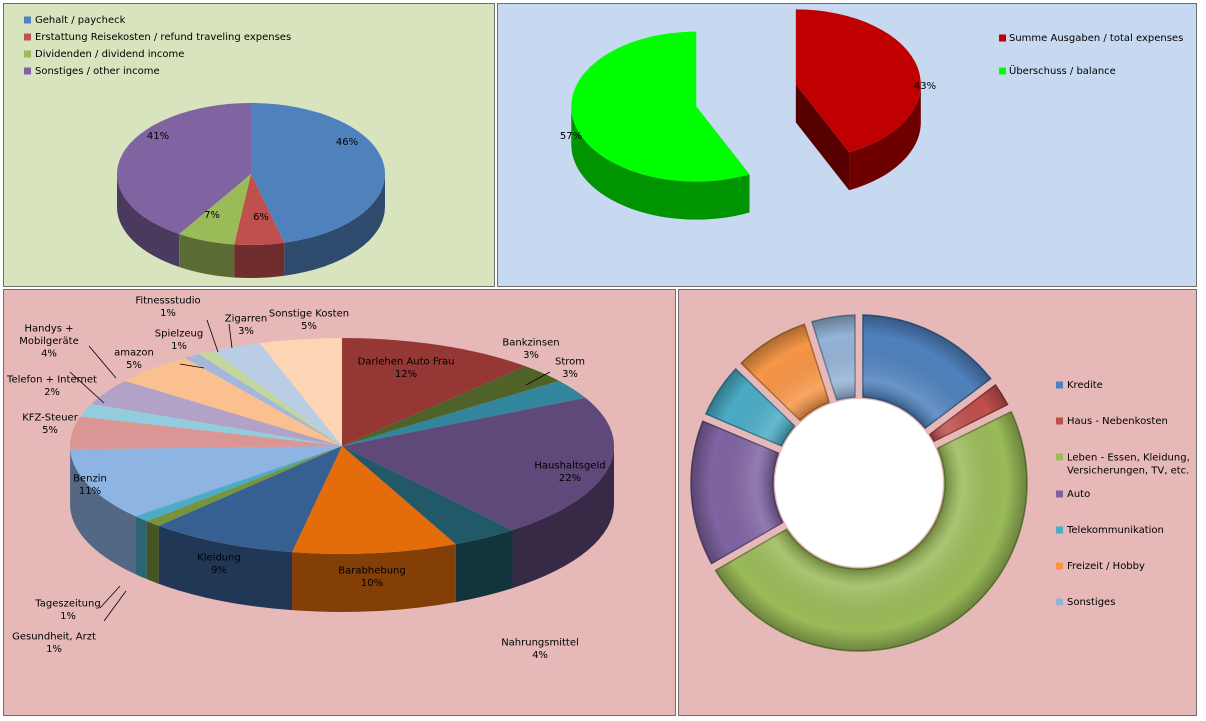 This screenshot has width=1206, height=721. I want to click on legend-swatch-summe-ausgaben-total-expenses, so click(1002, 38).